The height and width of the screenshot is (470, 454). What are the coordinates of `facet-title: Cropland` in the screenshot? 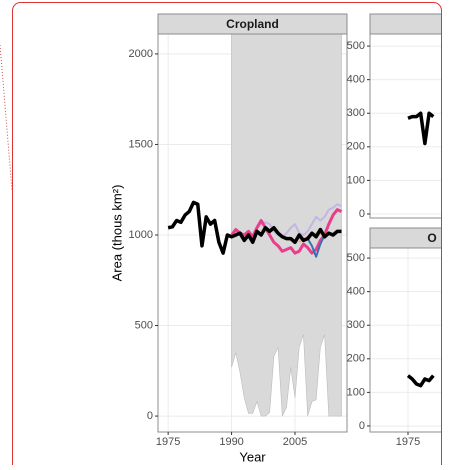 It's located at (252, 24).